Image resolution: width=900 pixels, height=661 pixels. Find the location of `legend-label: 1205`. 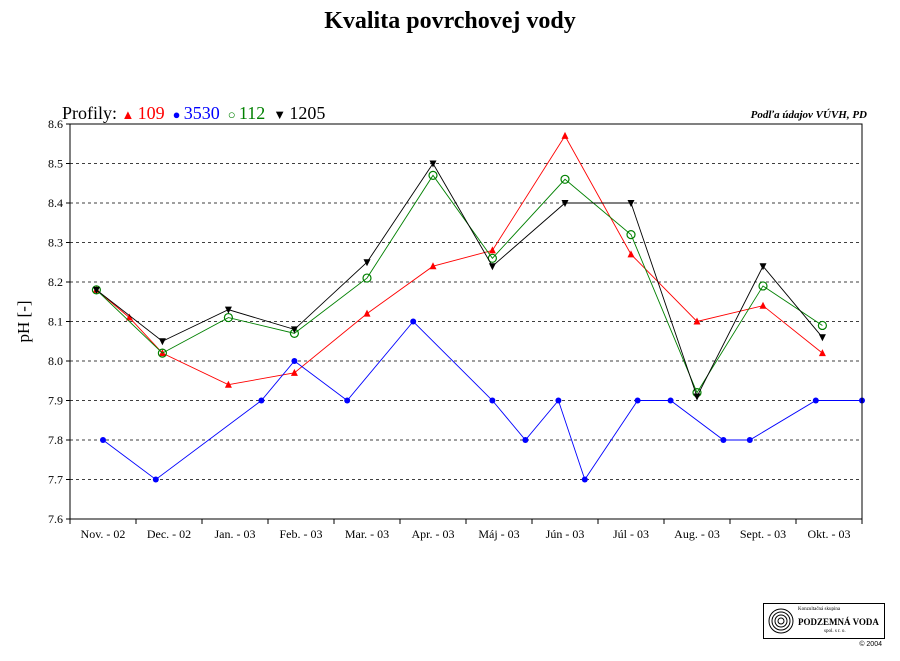

legend-label: 1205 is located at coordinates (307, 113).